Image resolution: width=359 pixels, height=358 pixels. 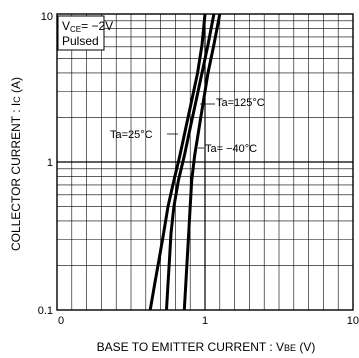 What do you see at coordinates (131, 135) in the screenshot?
I see `series-label-0: Ta=25°C` at bounding box center [131, 135].